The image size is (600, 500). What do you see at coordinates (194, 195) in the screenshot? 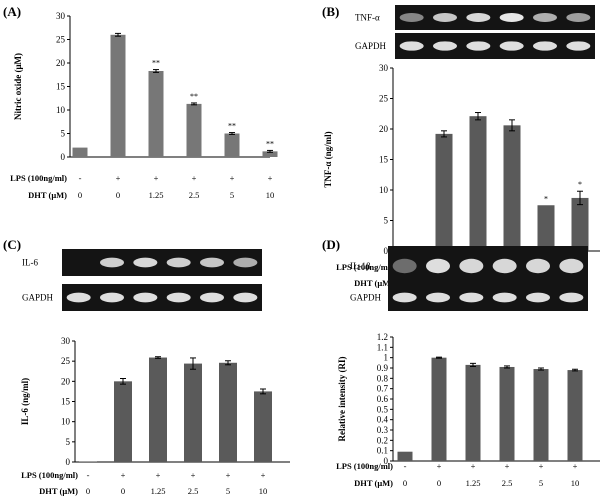
I see `dht-value: 2.5` at bounding box center [194, 195].